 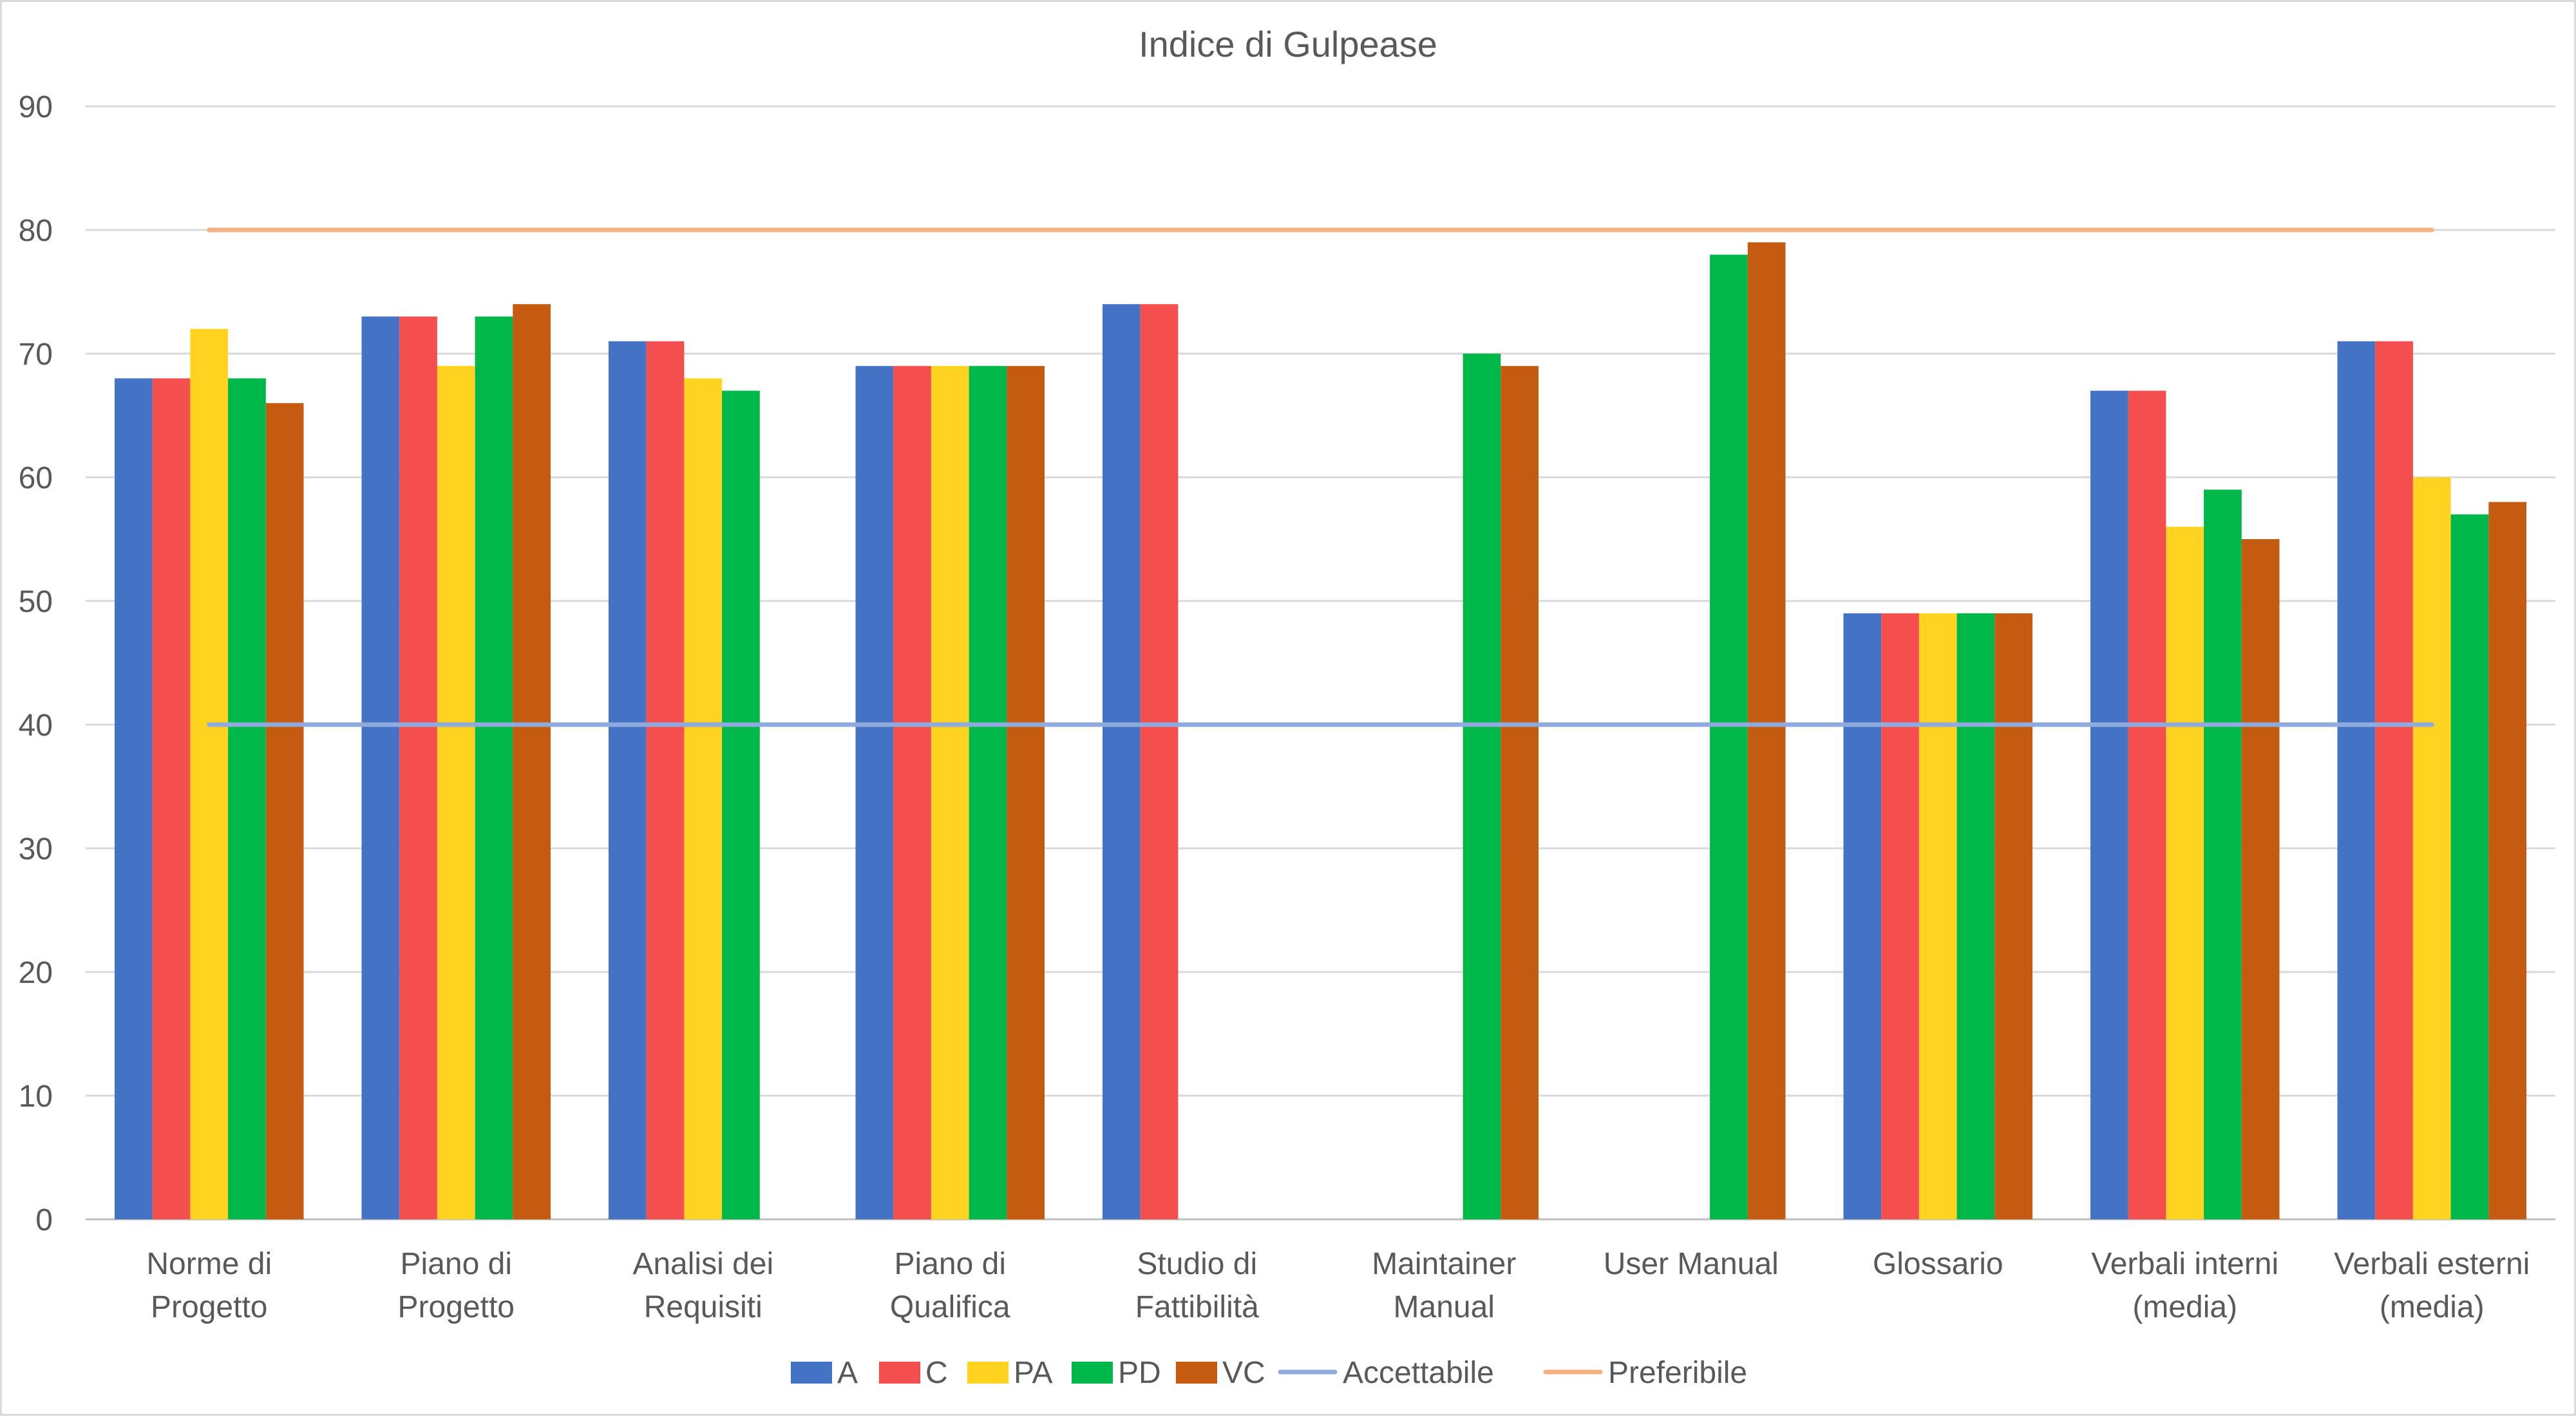 I want to click on y-tick-label: 20, so click(x=36, y=973).